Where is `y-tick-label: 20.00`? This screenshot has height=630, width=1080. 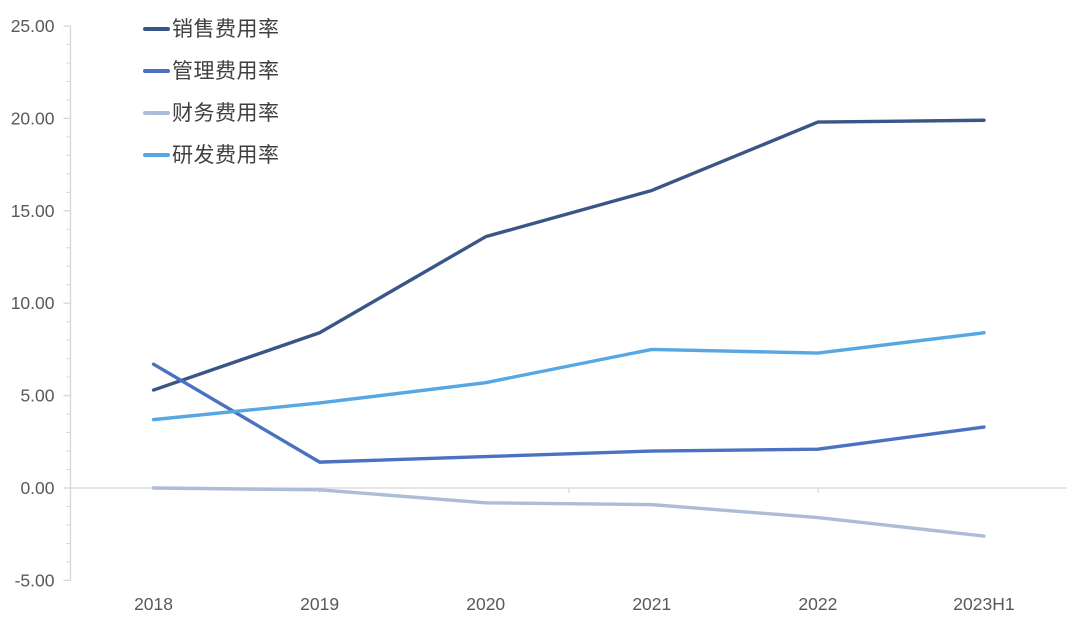 y-tick-label: 20.00 is located at coordinates (33, 118).